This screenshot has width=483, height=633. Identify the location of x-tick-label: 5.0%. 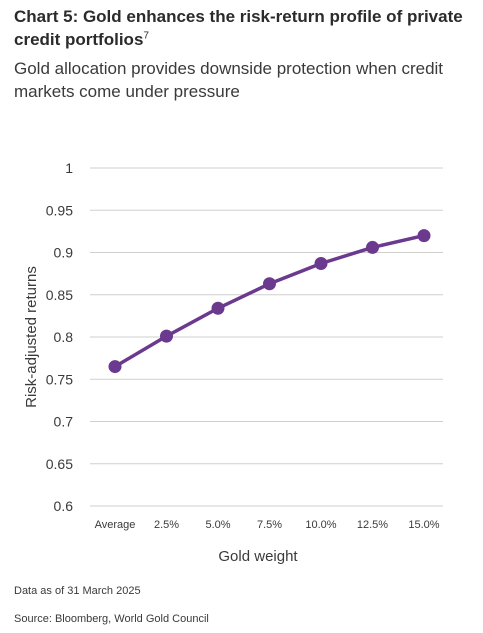
(217, 525).